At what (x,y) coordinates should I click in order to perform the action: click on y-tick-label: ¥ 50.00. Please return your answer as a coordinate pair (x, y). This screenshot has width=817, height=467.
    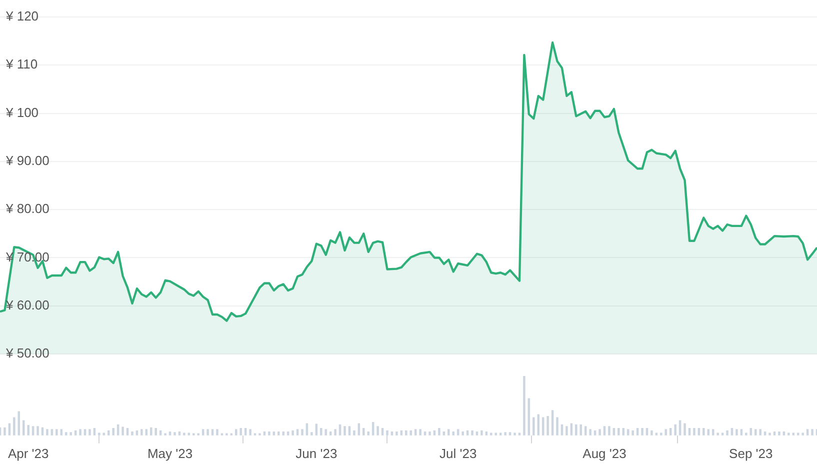
    Looking at the image, I should click on (27, 353).